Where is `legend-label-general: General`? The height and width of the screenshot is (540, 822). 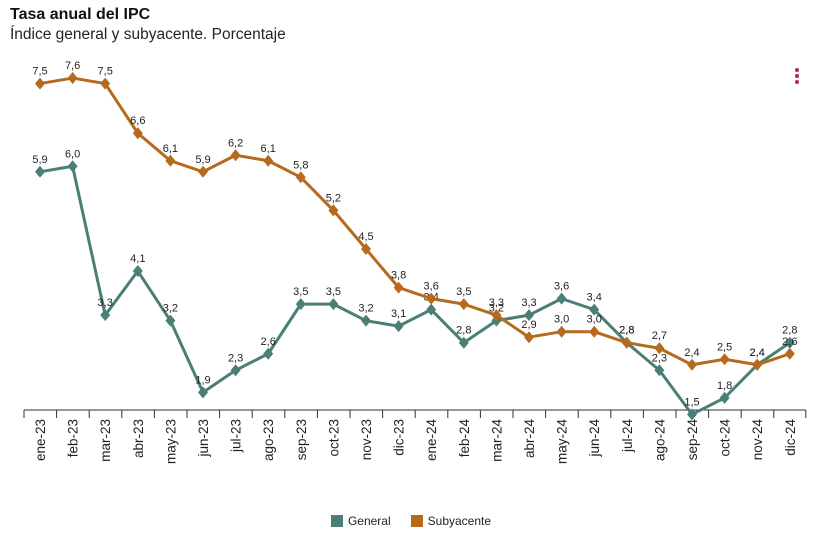
legend-label-general: General is located at coordinates (369, 521).